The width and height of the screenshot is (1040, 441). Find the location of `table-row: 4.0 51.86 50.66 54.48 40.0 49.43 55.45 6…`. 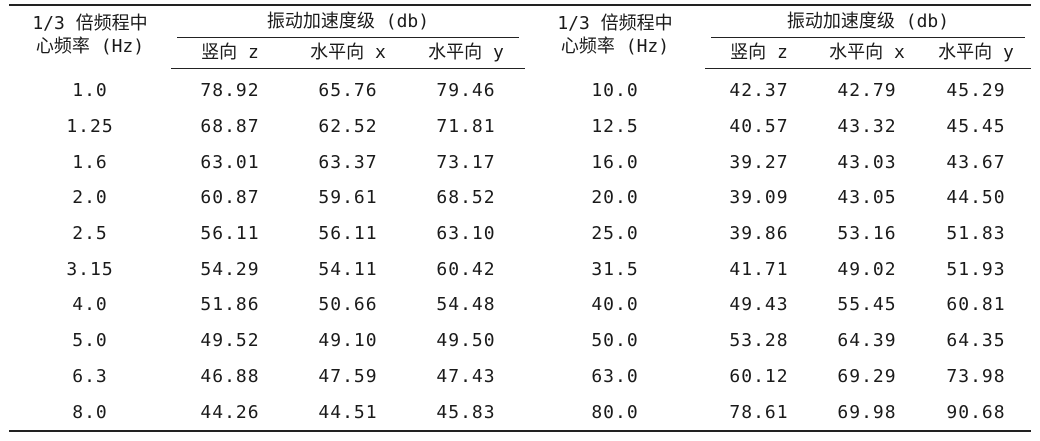

table-row: 4.0 51.86 50.66 54.48 40.0 49.43 55.45 6… is located at coordinates (520, 305).